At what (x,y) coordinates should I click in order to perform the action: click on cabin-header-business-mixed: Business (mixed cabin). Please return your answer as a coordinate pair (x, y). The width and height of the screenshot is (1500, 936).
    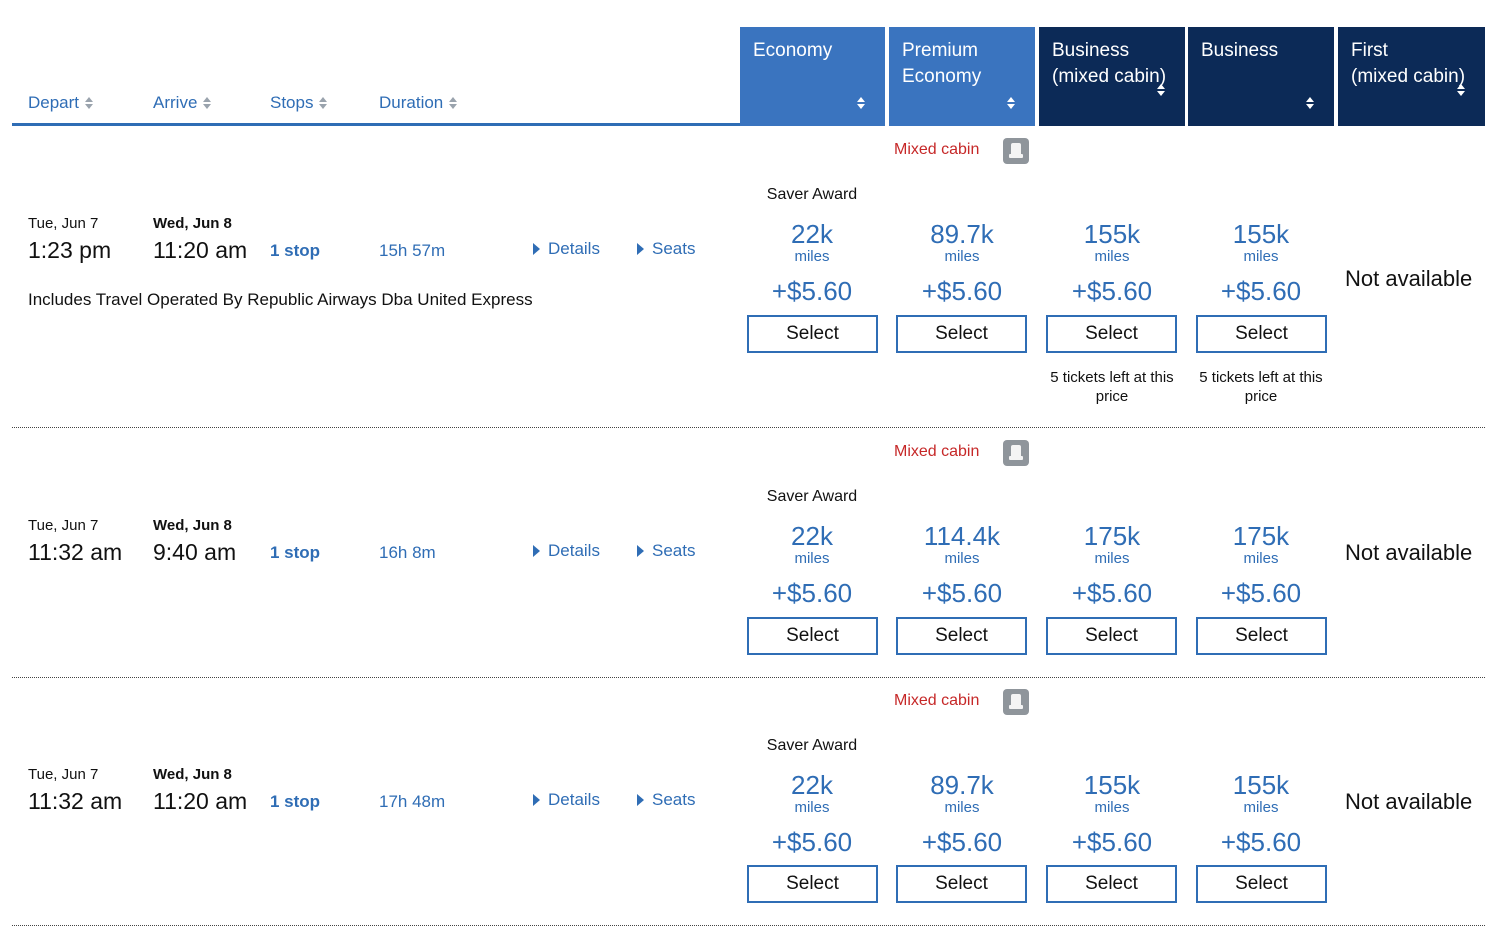
    Looking at the image, I should click on (1112, 76).